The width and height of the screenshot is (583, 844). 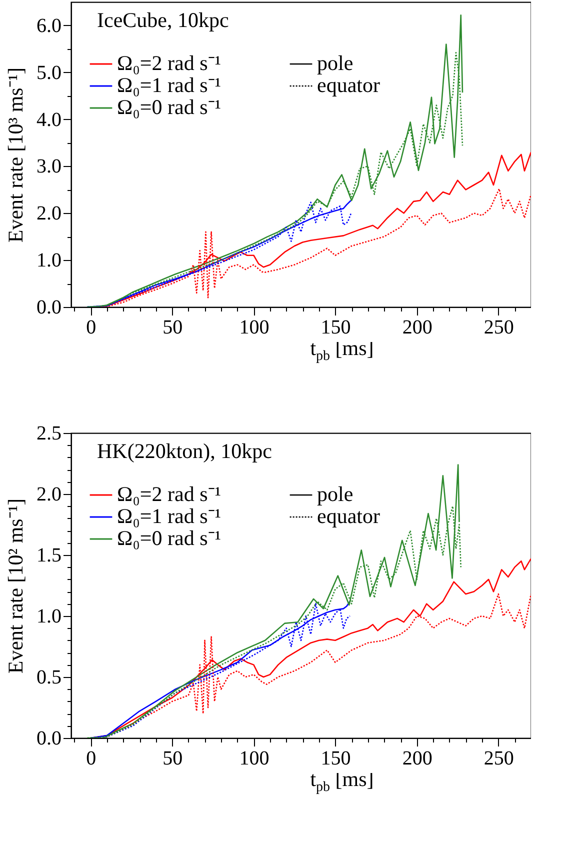 I want to click on y-tick-label: 5.0, so click(x=49, y=73).